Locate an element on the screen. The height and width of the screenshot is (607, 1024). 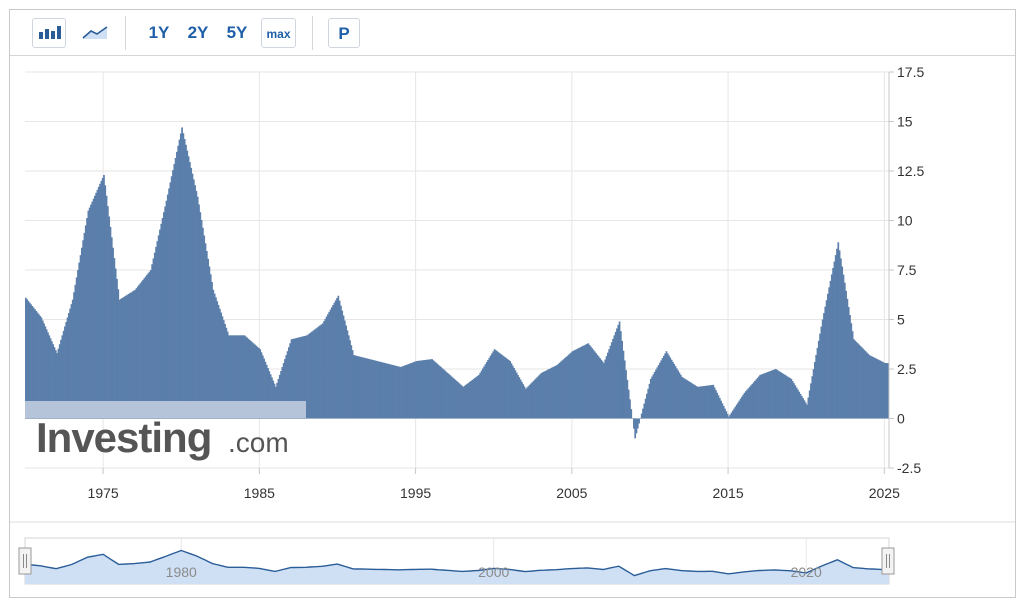
area-chart-button is located at coordinates (95, 33).